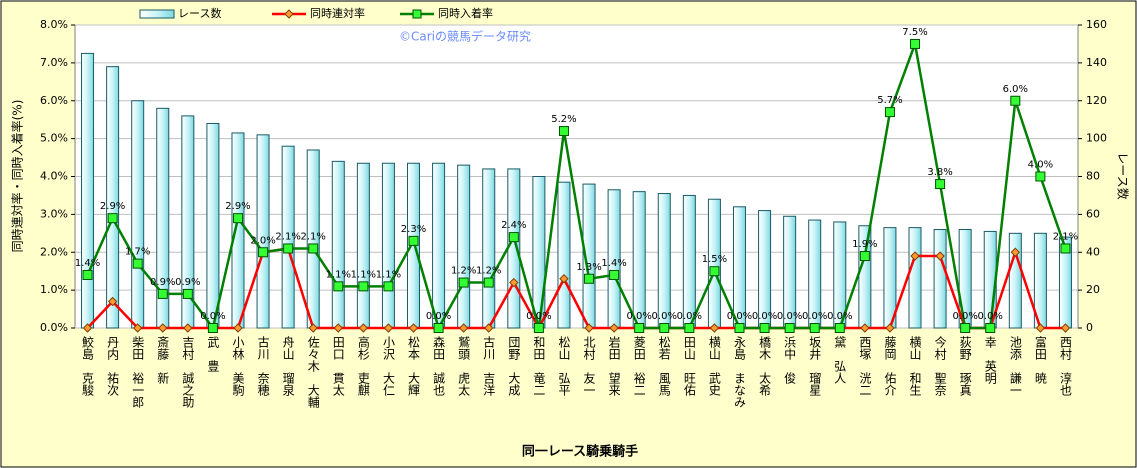 The height and width of the screenshot is (468, 1137). I want to click on x-tick-label: 松本 大輝, so click(414, 366).